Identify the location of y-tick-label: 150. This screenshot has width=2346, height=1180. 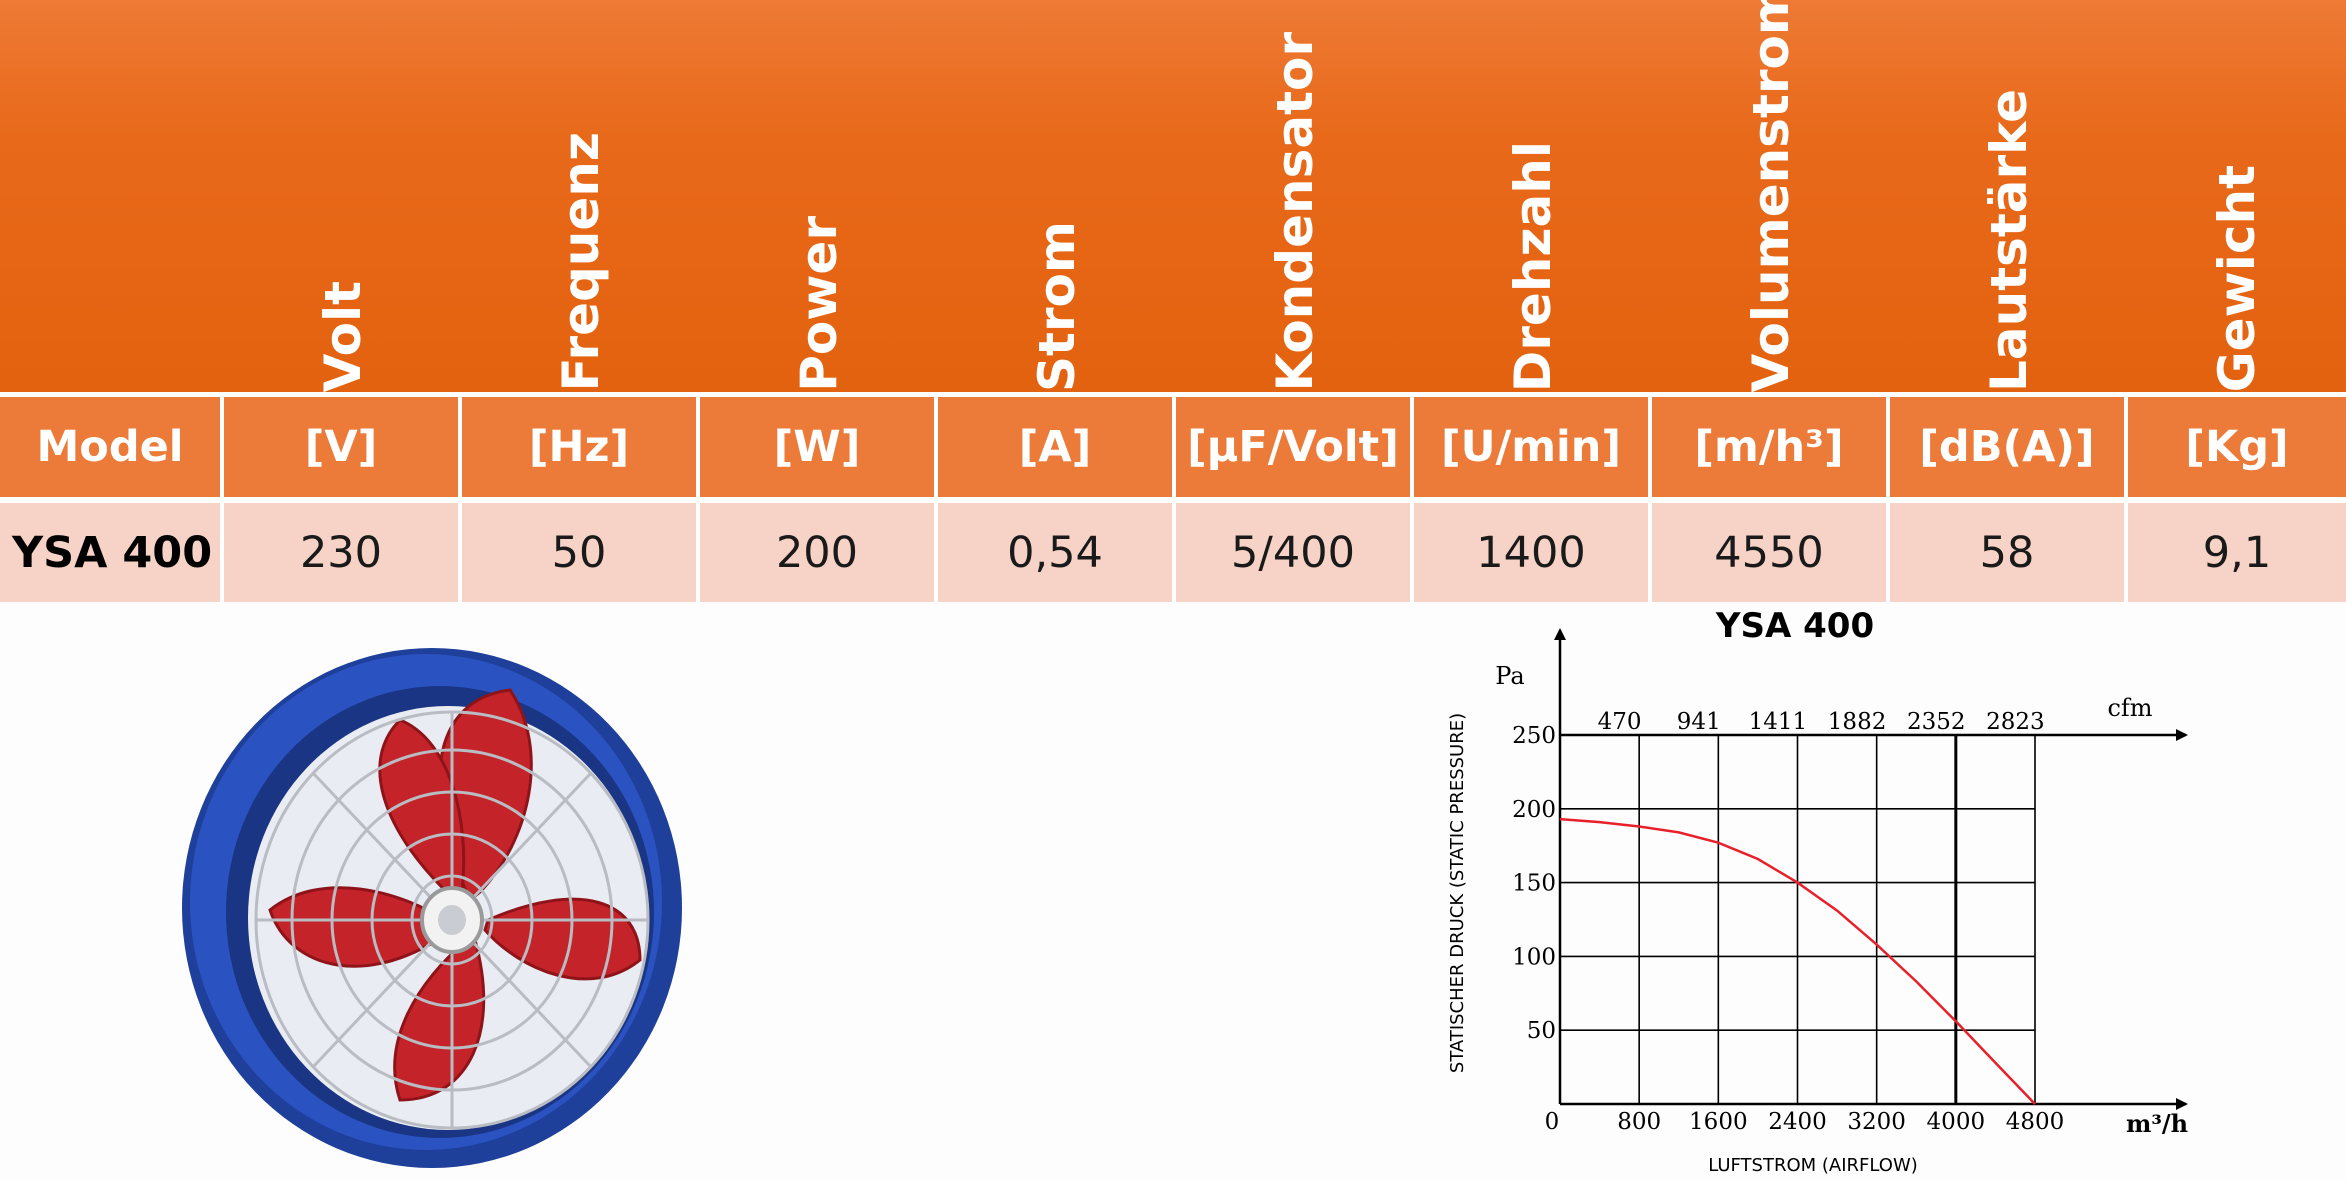
(1534, 884).